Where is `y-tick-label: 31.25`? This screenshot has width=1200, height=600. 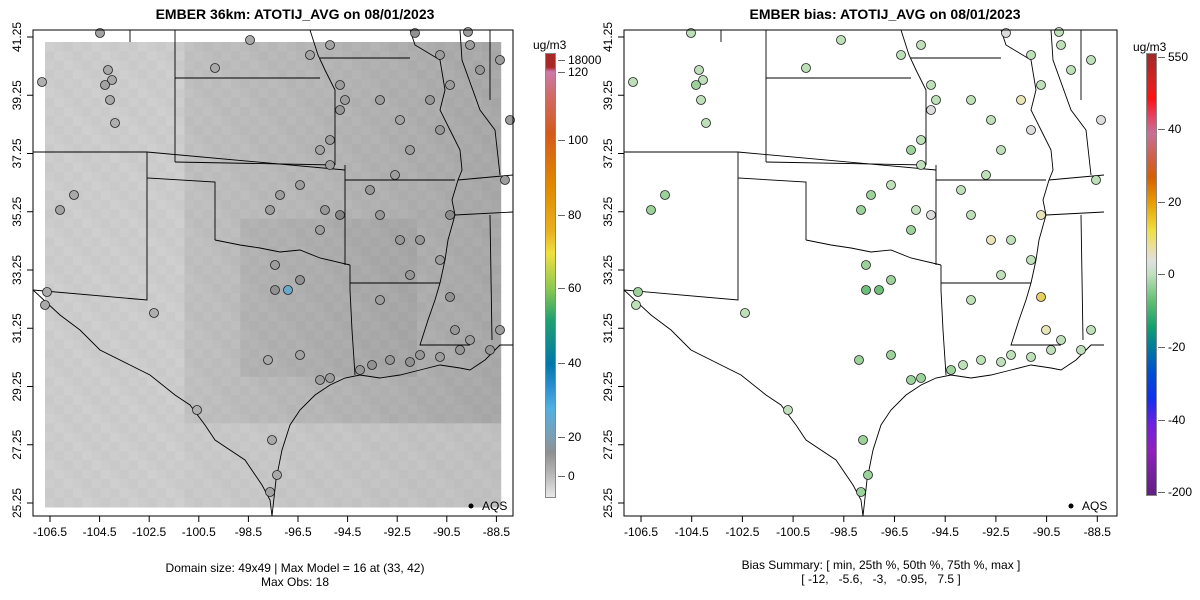 y-tick-label: 31.25 is located at coordinates (17, 328).